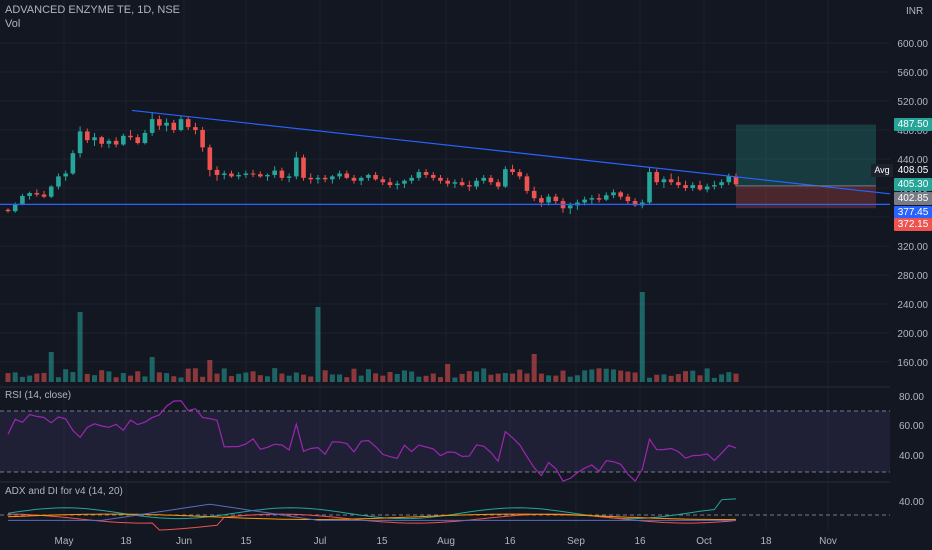  I want to click on target-price-tag: 487.50, so click(913, 124).